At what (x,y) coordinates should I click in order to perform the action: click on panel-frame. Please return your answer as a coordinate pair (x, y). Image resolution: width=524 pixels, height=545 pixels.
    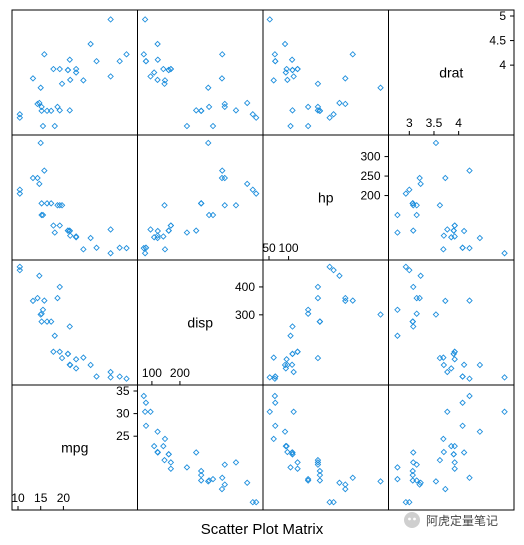
    Looking at the image, I should click on (451, 447).